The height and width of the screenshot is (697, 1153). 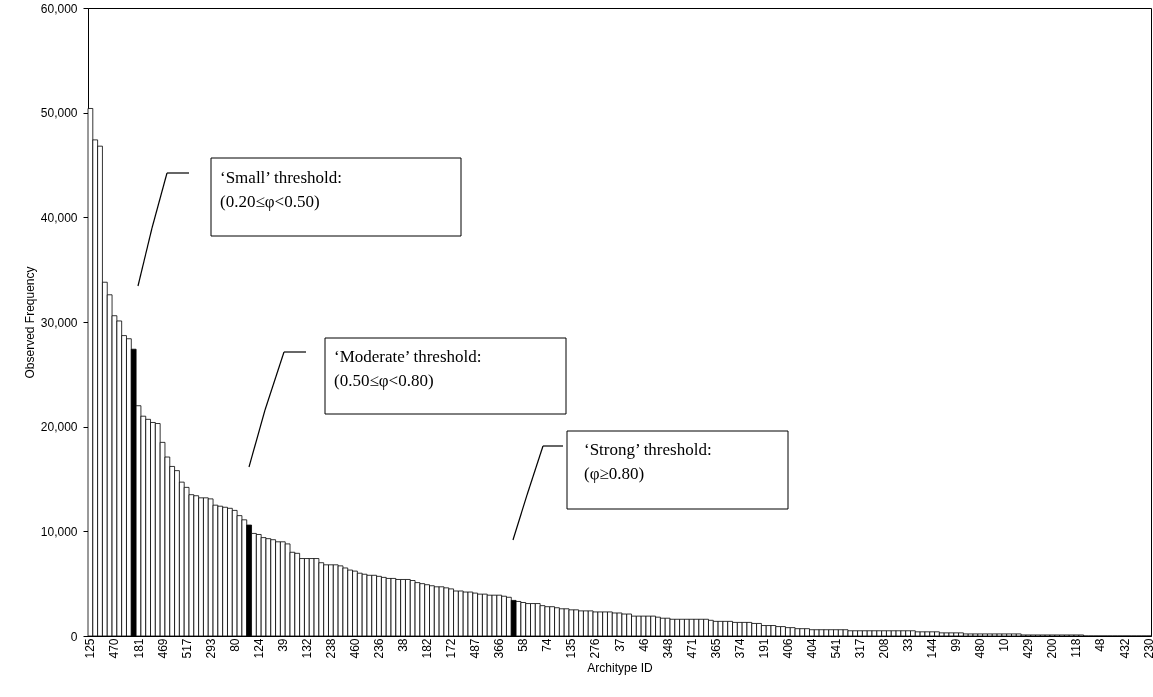 What do you see at coordinates (619, 645) in the screenshot?
I see `x-tick-label: 37` at bounding box center [619, 645].